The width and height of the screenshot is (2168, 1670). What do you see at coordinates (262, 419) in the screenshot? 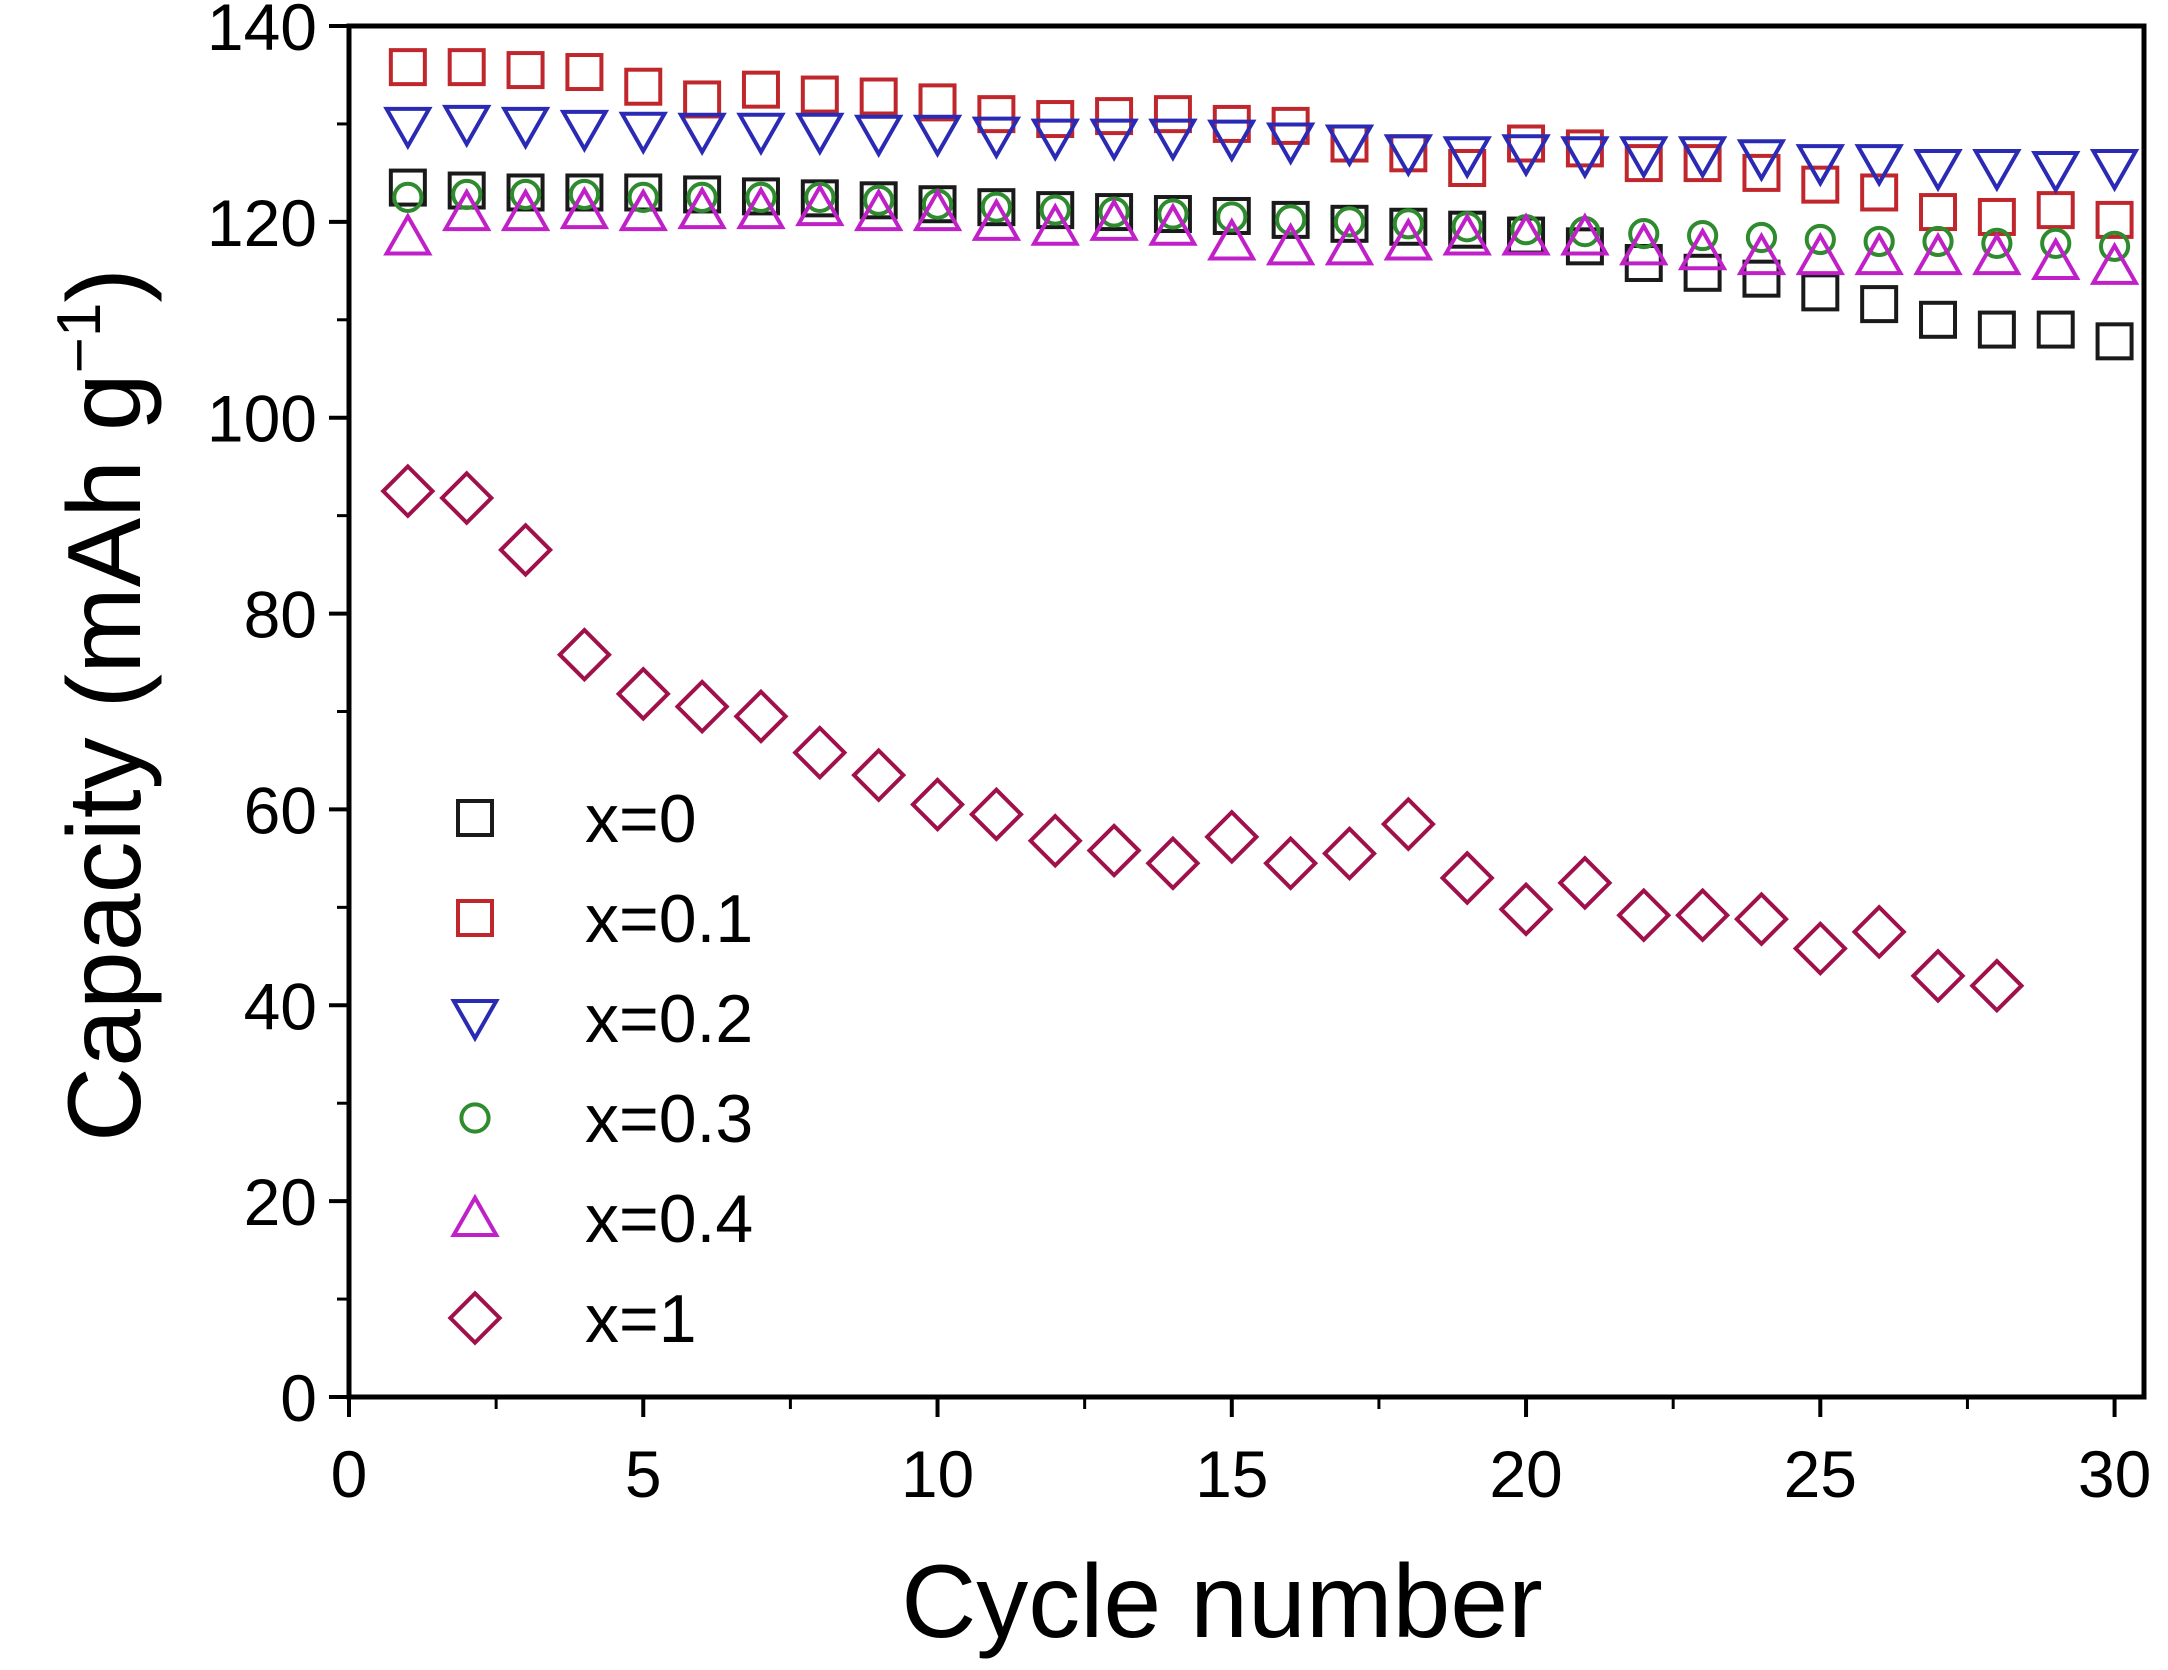
I see `y-tick-label: 100` at bounding box center [262, 419].